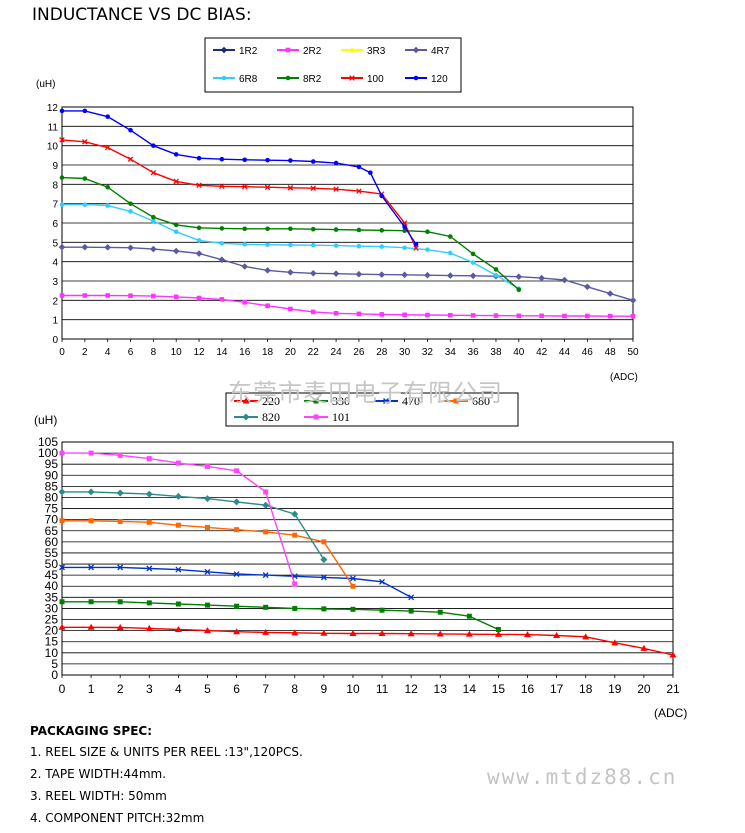  Describe the element at coordinates (582, 777) in the screenshot. I see `watermark-url: www.mtdz88.cn` at that location.